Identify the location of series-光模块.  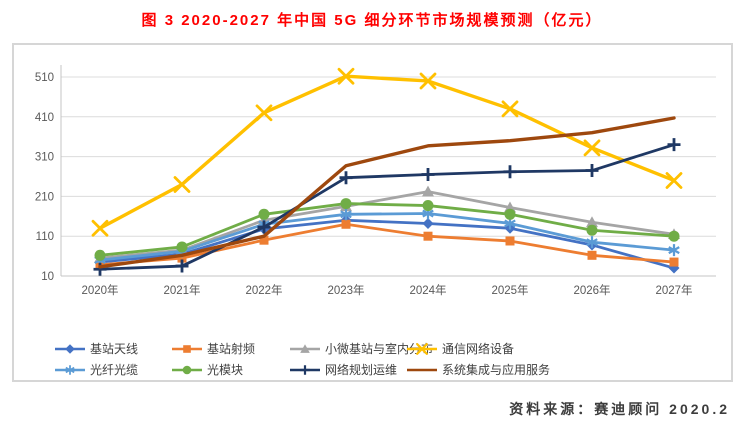
(387, 229).